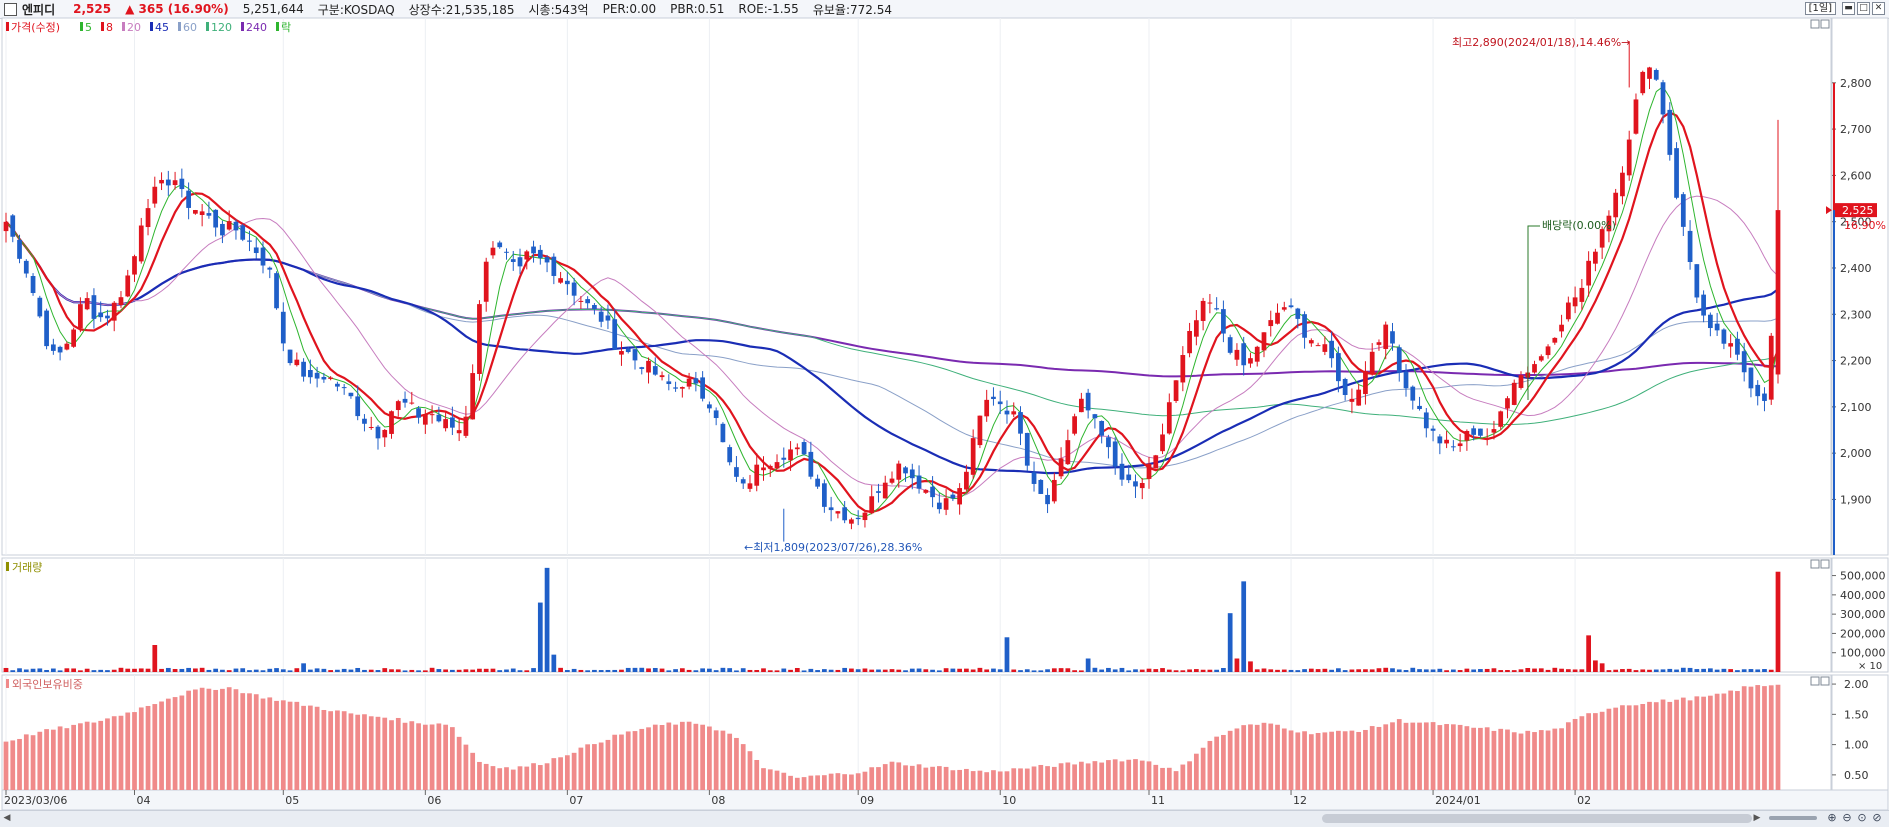  What do you see at coordinates (944, 818) in the screenshot?
I see `bottom-scrollbar: ◀ ▶ ⊕ ⊖ ⊙ ⊘` at bounding box center [944, 818].